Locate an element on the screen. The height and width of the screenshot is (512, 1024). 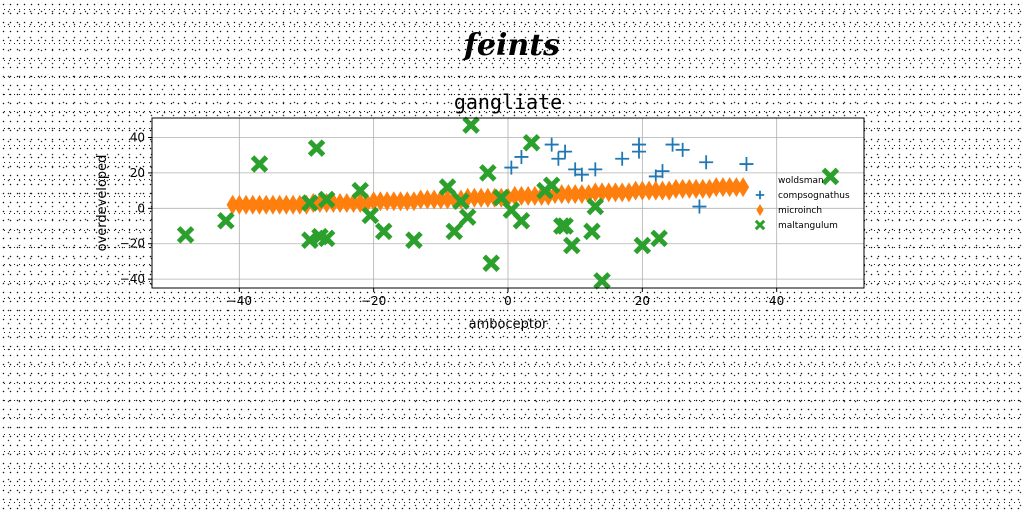
y-tick-label: 40 is located at coordinates (137, 137).